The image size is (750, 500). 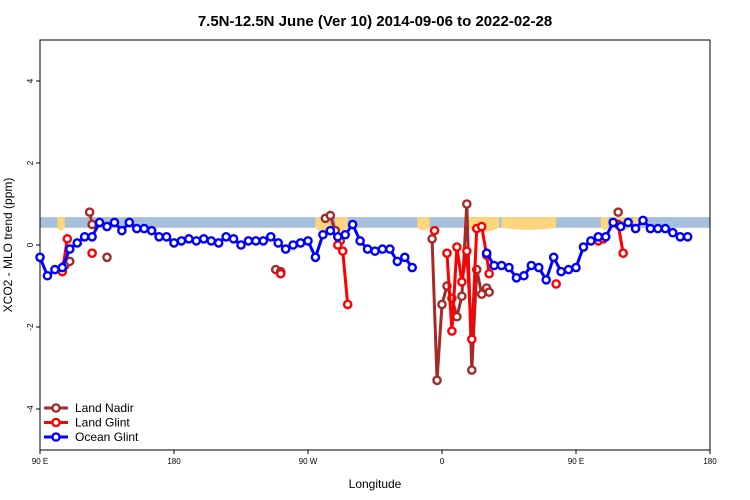 I want to click on series-ocean-glint, so click(x=364, y=250).